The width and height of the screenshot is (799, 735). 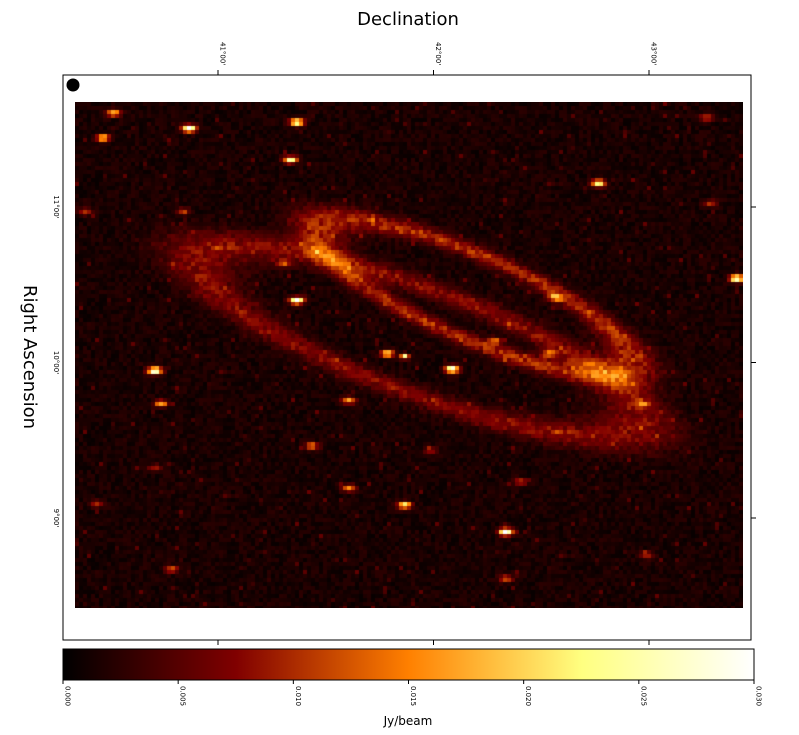 What do you see at coordinates (223, 53) in the screenshot?
I see `x-tick-label: 41°00'` at bounding box center [223, 53].